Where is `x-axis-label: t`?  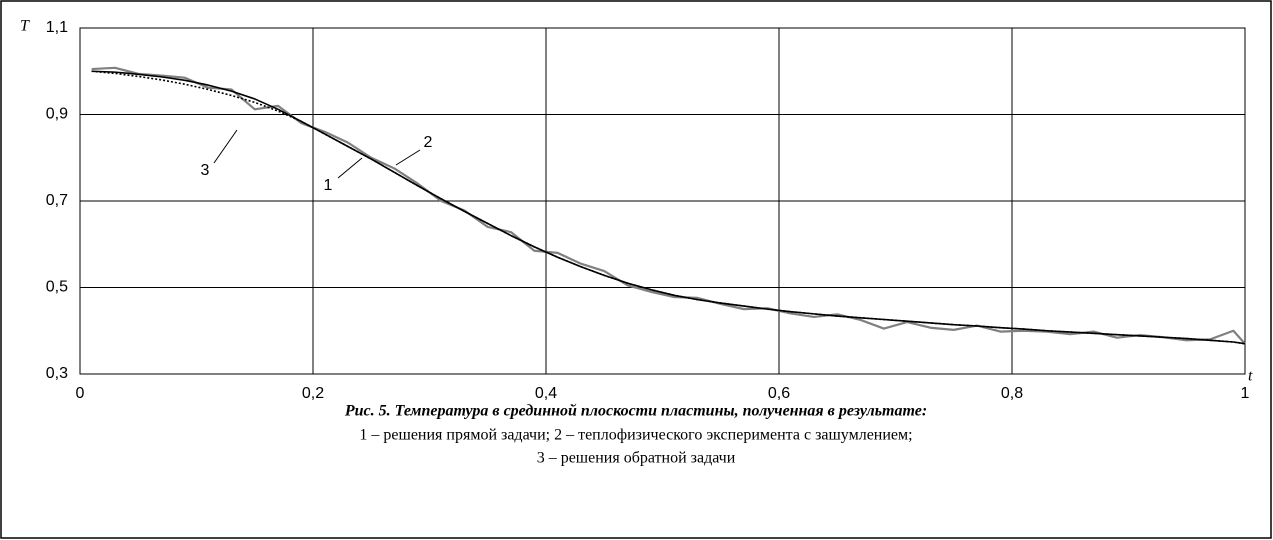
x-axis-label: t is located at coordinates (1250, 376).